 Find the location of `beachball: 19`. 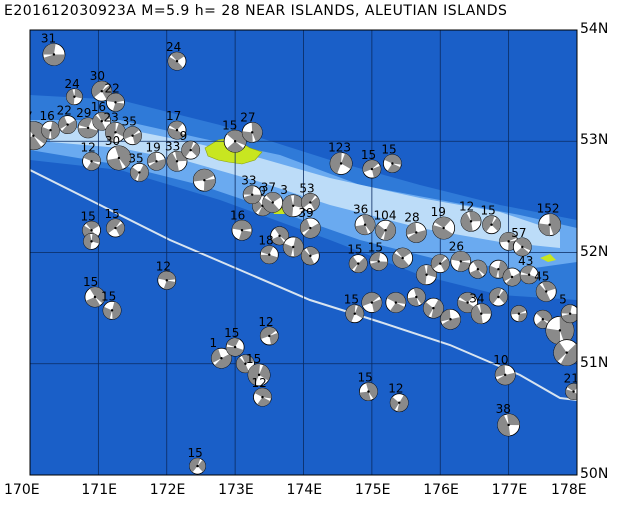

beachball: 19 is located at coordinates (443, 222).